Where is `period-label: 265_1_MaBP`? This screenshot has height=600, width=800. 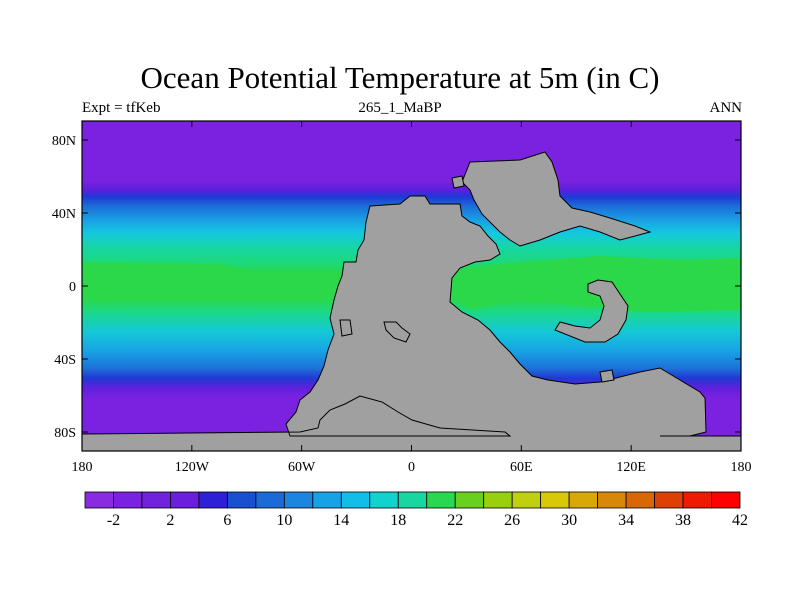 period-label: 265_1_MaBP is located at coordinates (400, 108).